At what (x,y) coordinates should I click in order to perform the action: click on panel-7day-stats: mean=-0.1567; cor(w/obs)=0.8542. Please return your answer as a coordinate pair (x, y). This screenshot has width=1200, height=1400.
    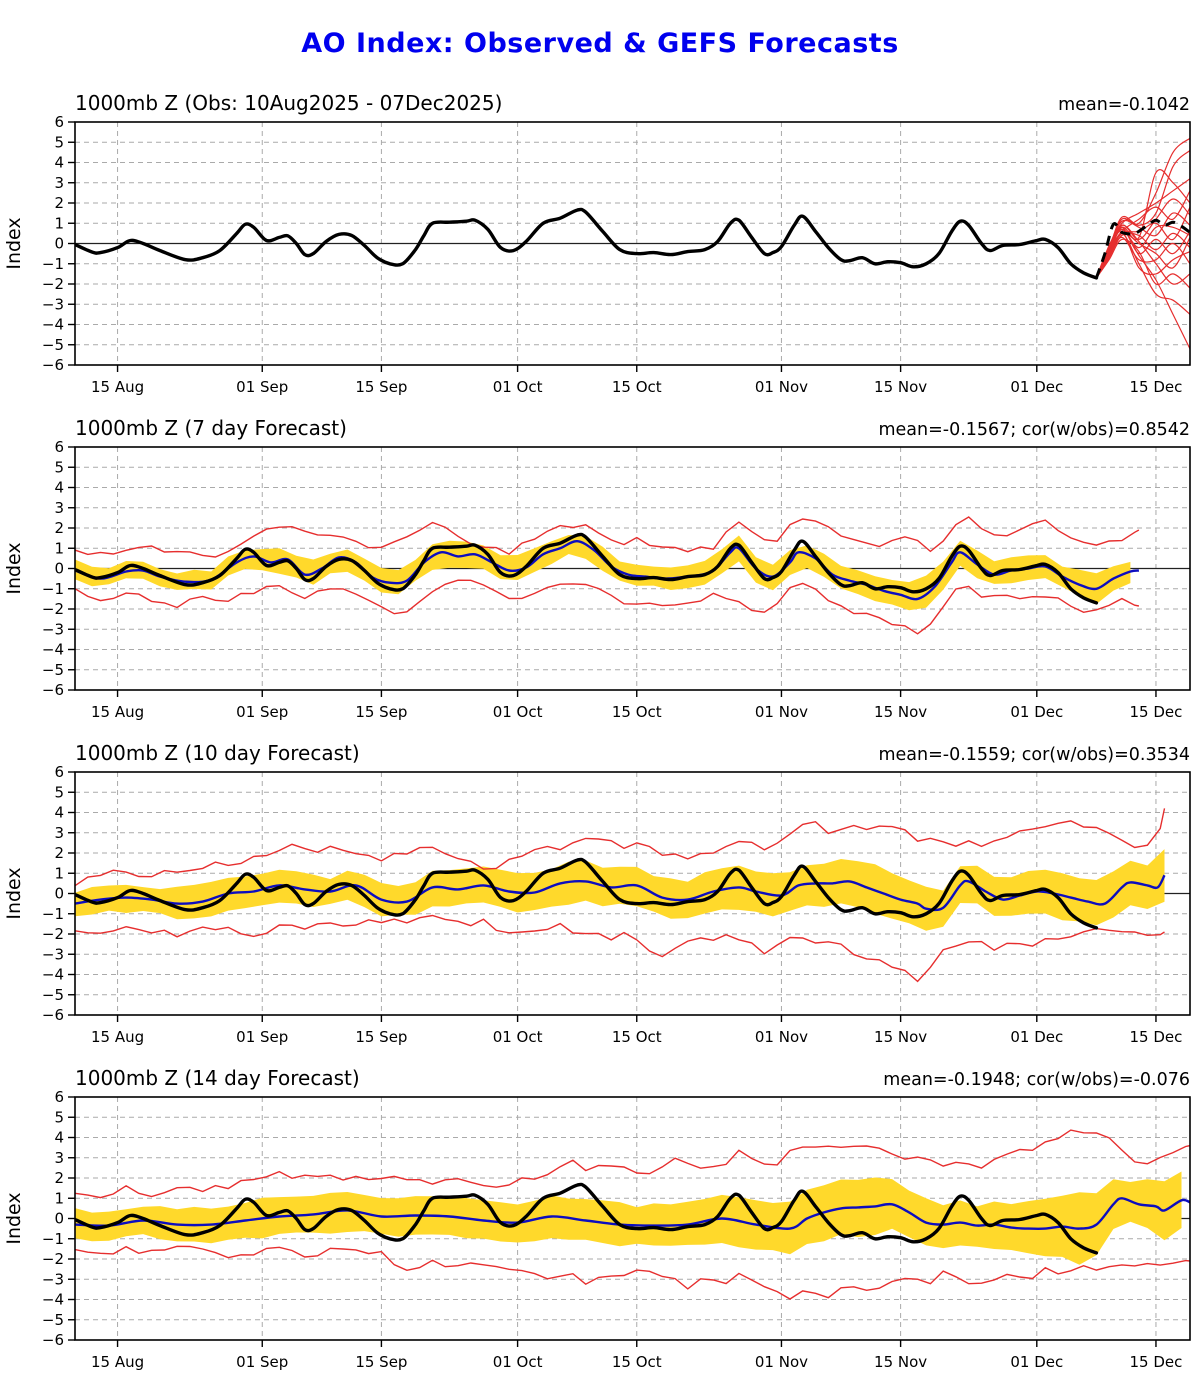
    Looking at the image, I should click on (1034, 430).